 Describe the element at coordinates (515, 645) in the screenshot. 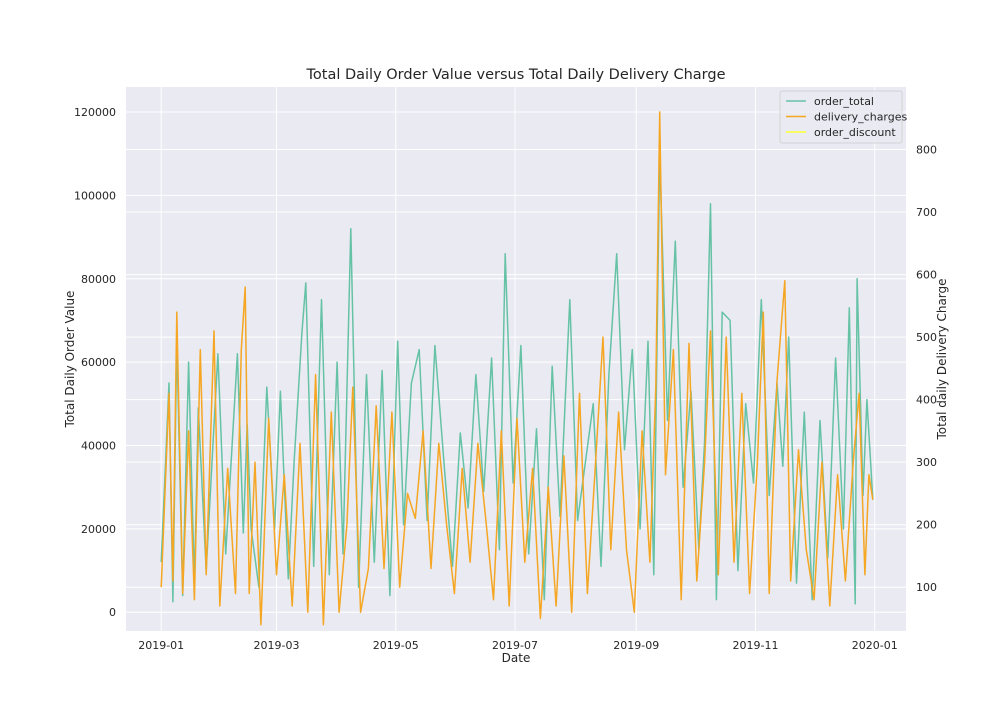

I see `x-tick-label: 2019-07` at that location.